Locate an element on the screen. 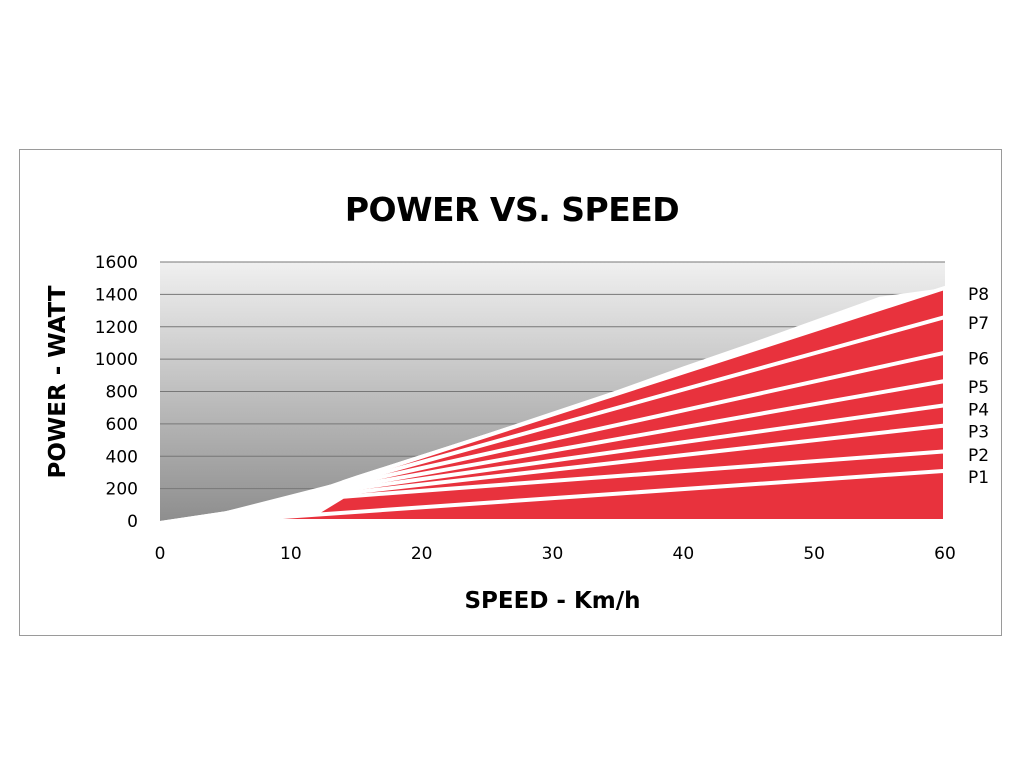  y-tick-label: 600 is located at coordinates (122, 425).